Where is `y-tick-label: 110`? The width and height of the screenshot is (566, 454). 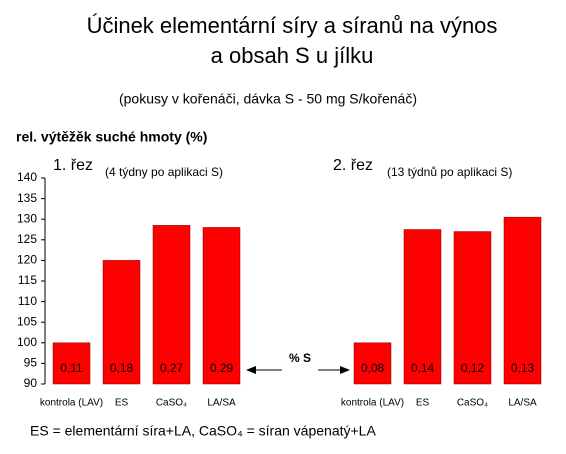 y-tick-label: 110 is located at coordinates (27, 301).